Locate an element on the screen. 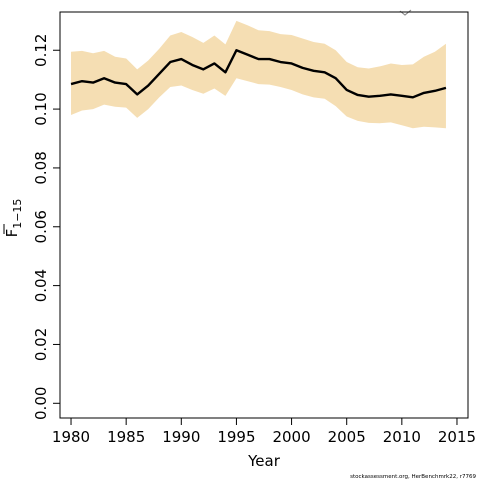 This screenshot has height=480, width=480. x-tick-label: 2000 is located at coordinates (291, 437).